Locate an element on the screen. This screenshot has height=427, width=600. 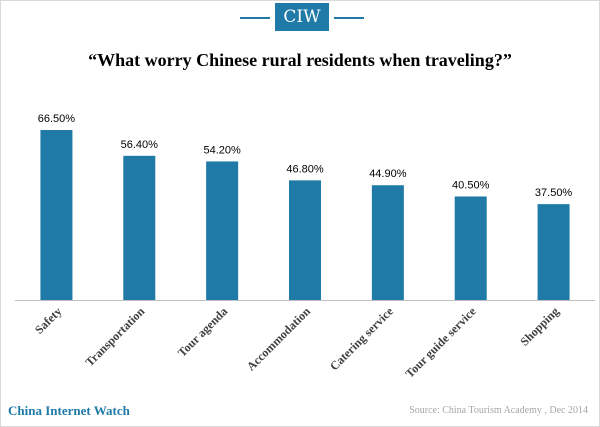
category-label: Transportation is located at coordinates (114, 336).